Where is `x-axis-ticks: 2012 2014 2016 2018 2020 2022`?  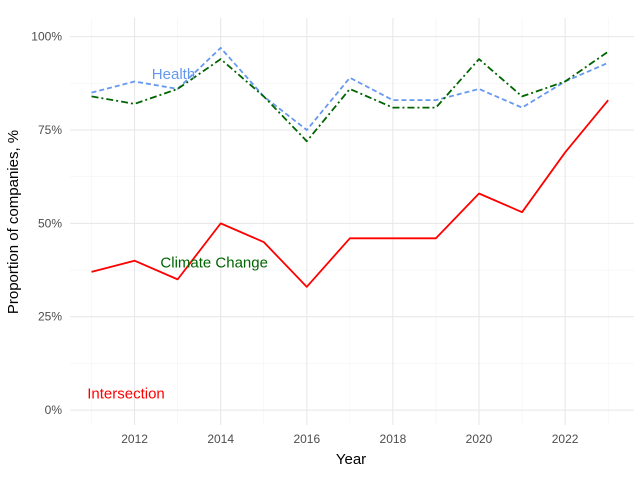 x-axis-ticks: 2012 2014 2016 2018 2020 2022 is located at coordinates (350, 439).